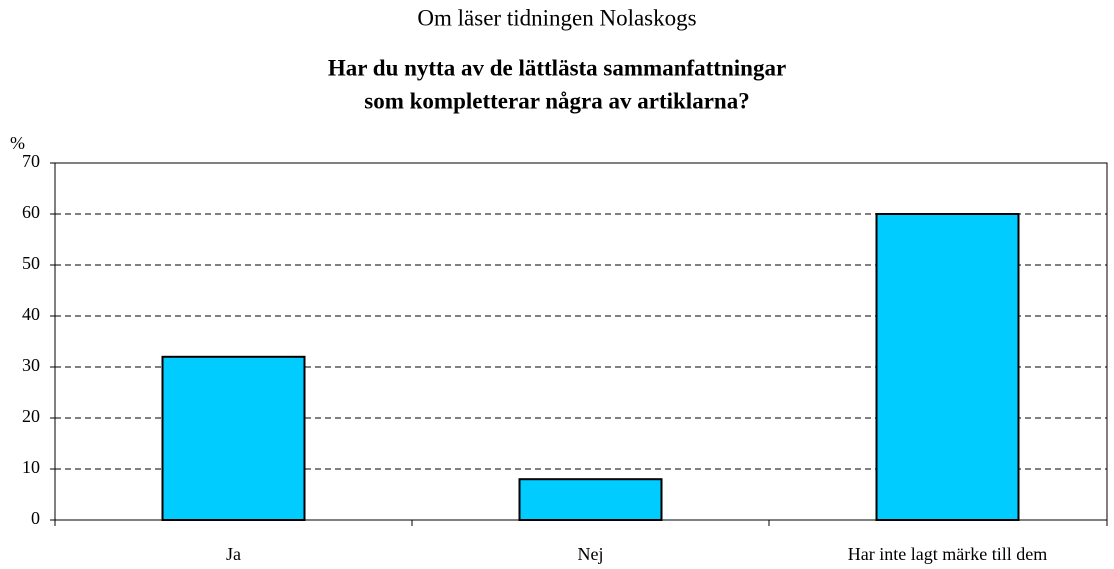 The width and height of the screenshot is (1114, 569). Describe the element at coordinates (556, 100) in the screenshot. I see `chart-subtitle: som kompletterar några av artiklarna?` at that location.